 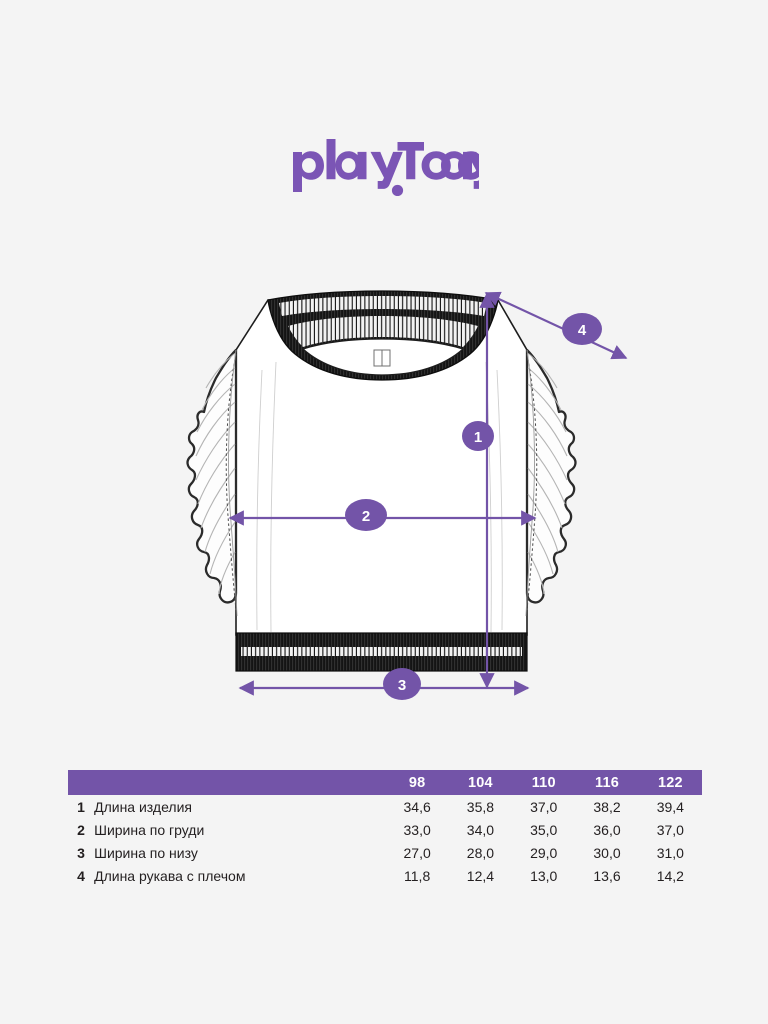 What do you see at coordinates (81, 782) in the screenshot?
I see `header-index-cell` at bounding box center [81, 782].